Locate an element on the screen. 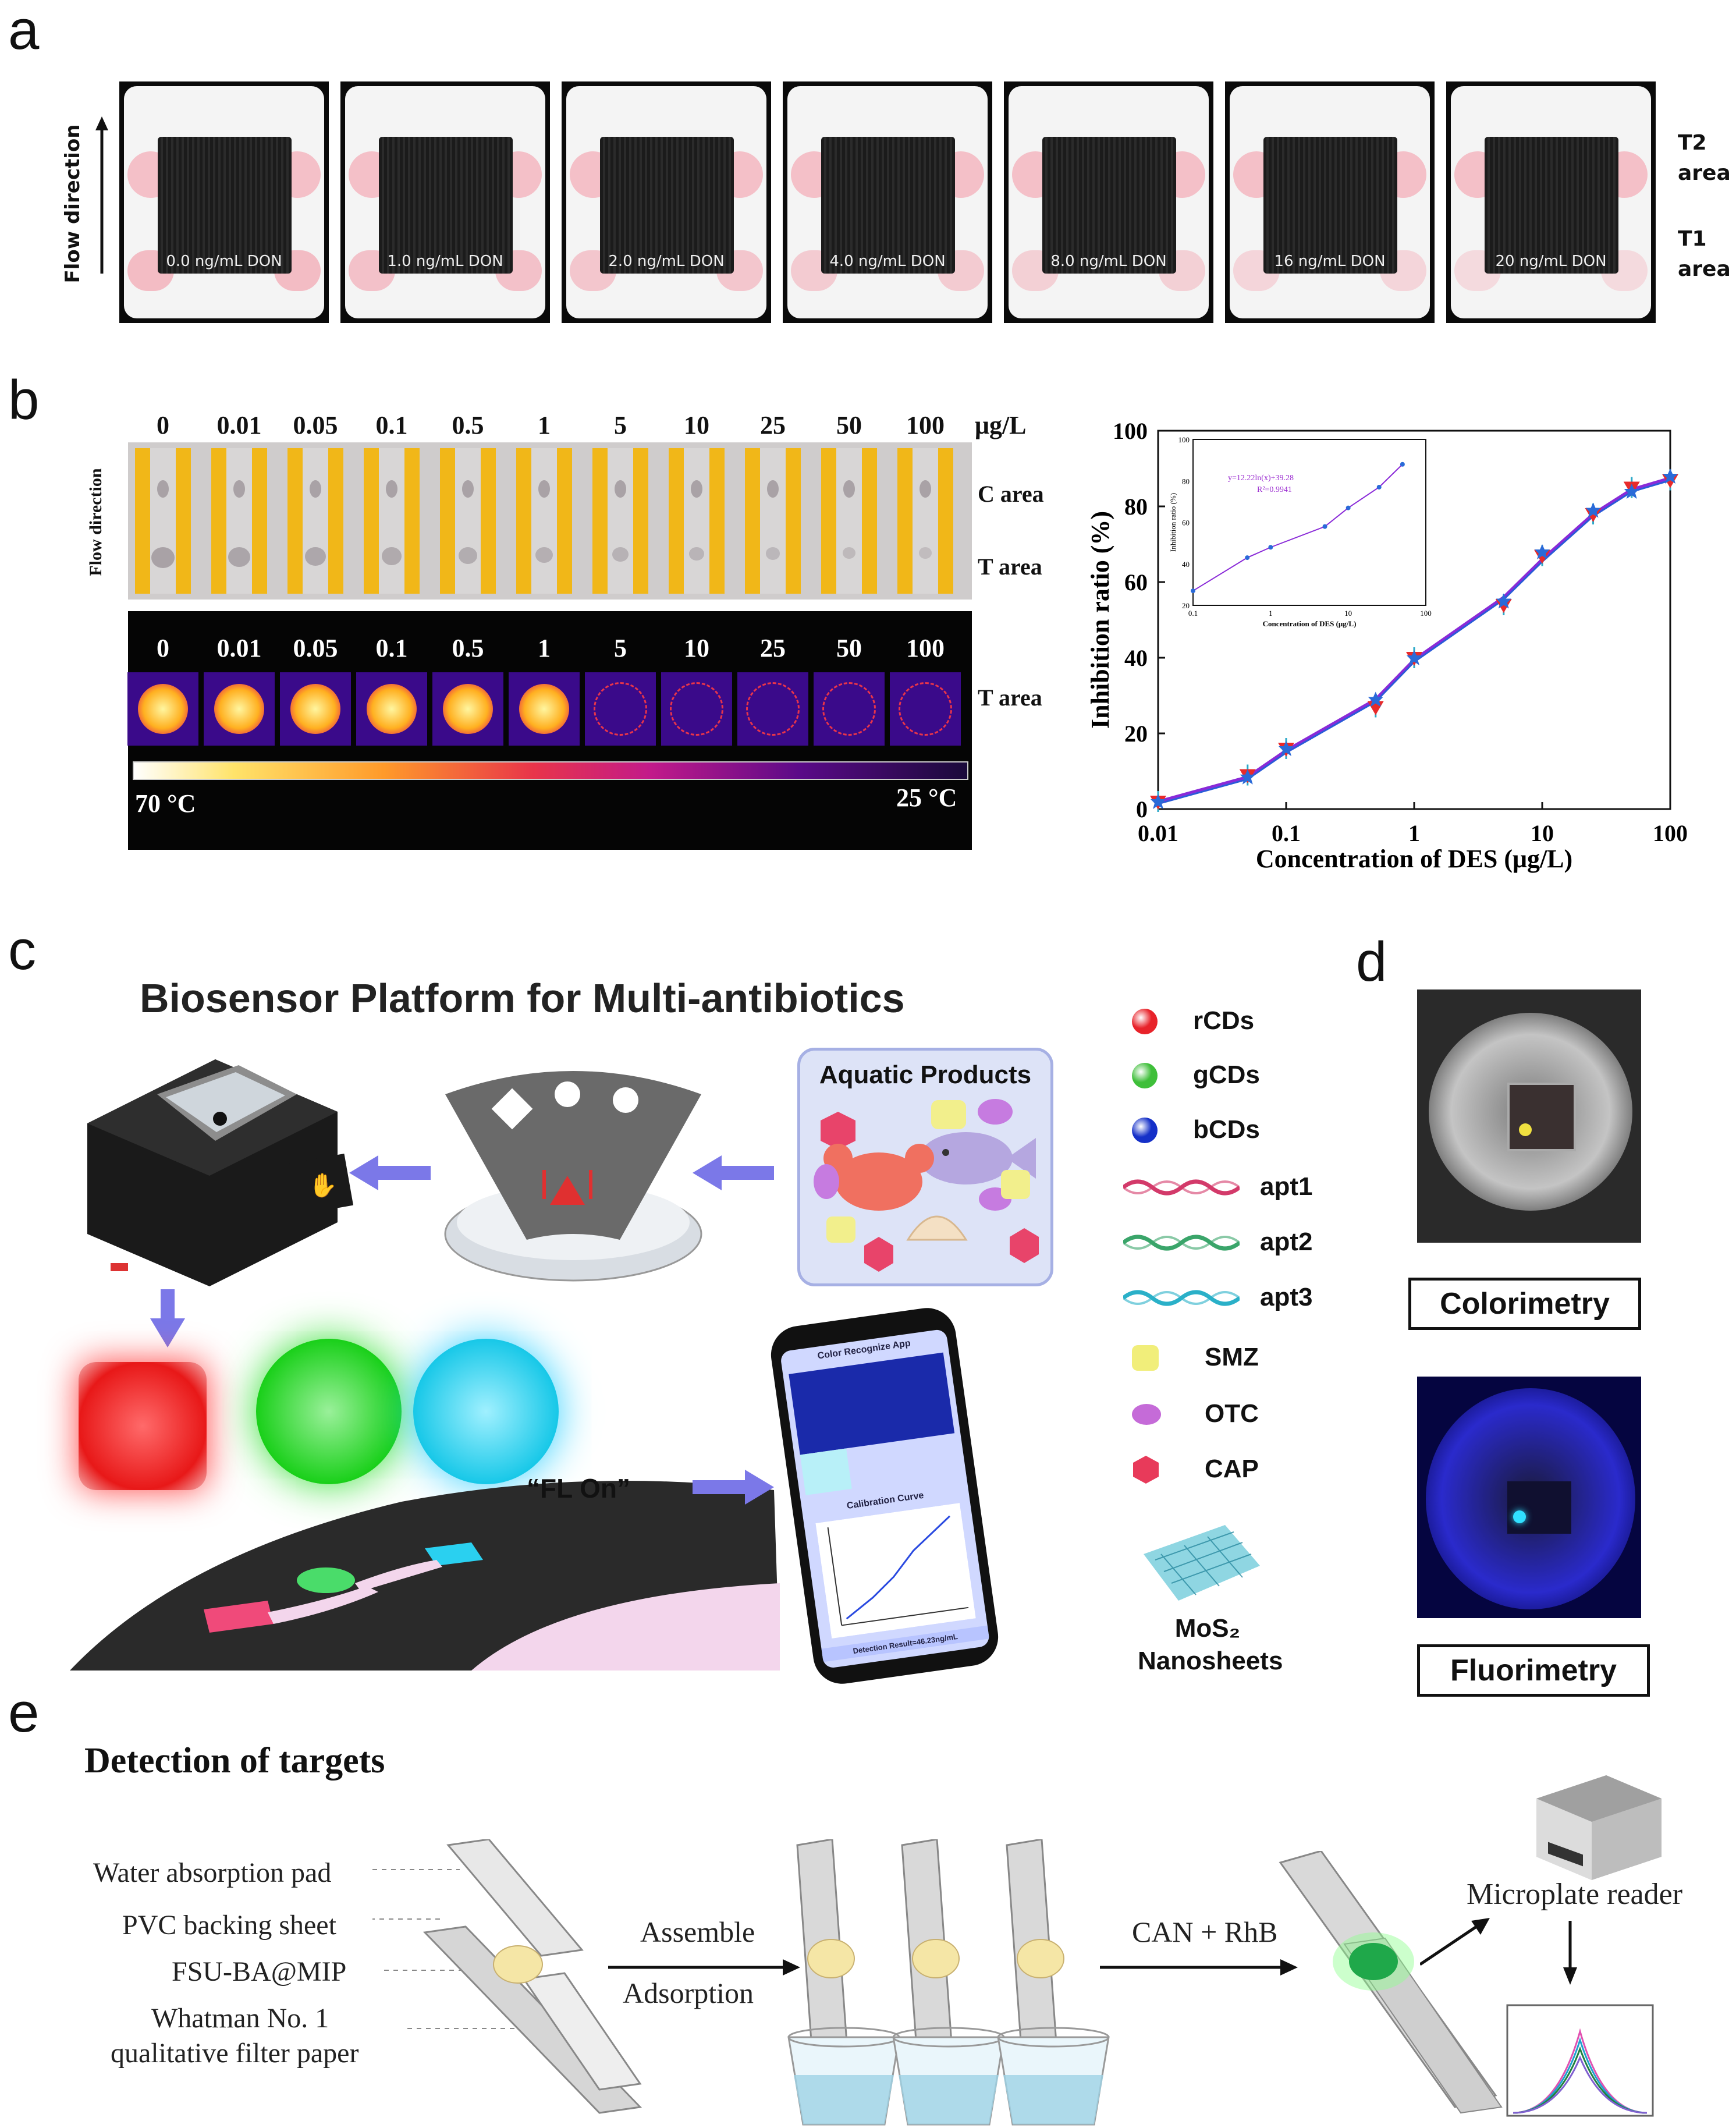 The width and height of the screenshot is (1736, 2128). strip-concentration: 0.01 is located at coordinates (239, 425).